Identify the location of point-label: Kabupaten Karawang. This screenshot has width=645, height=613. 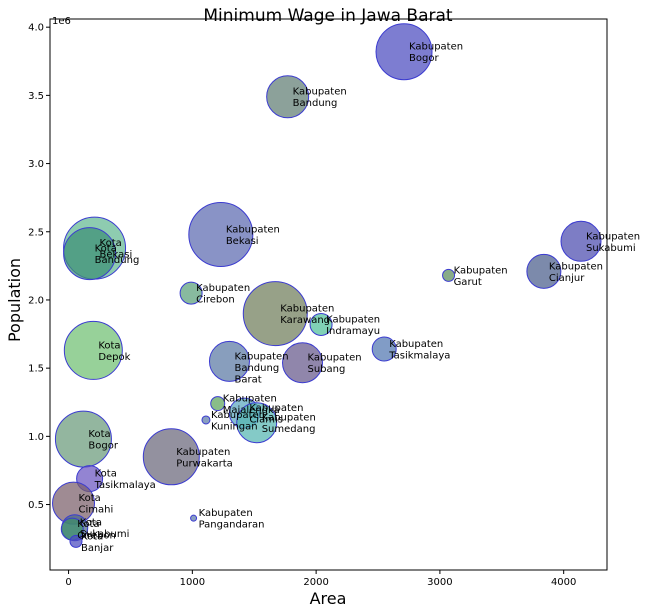
(307, 315).